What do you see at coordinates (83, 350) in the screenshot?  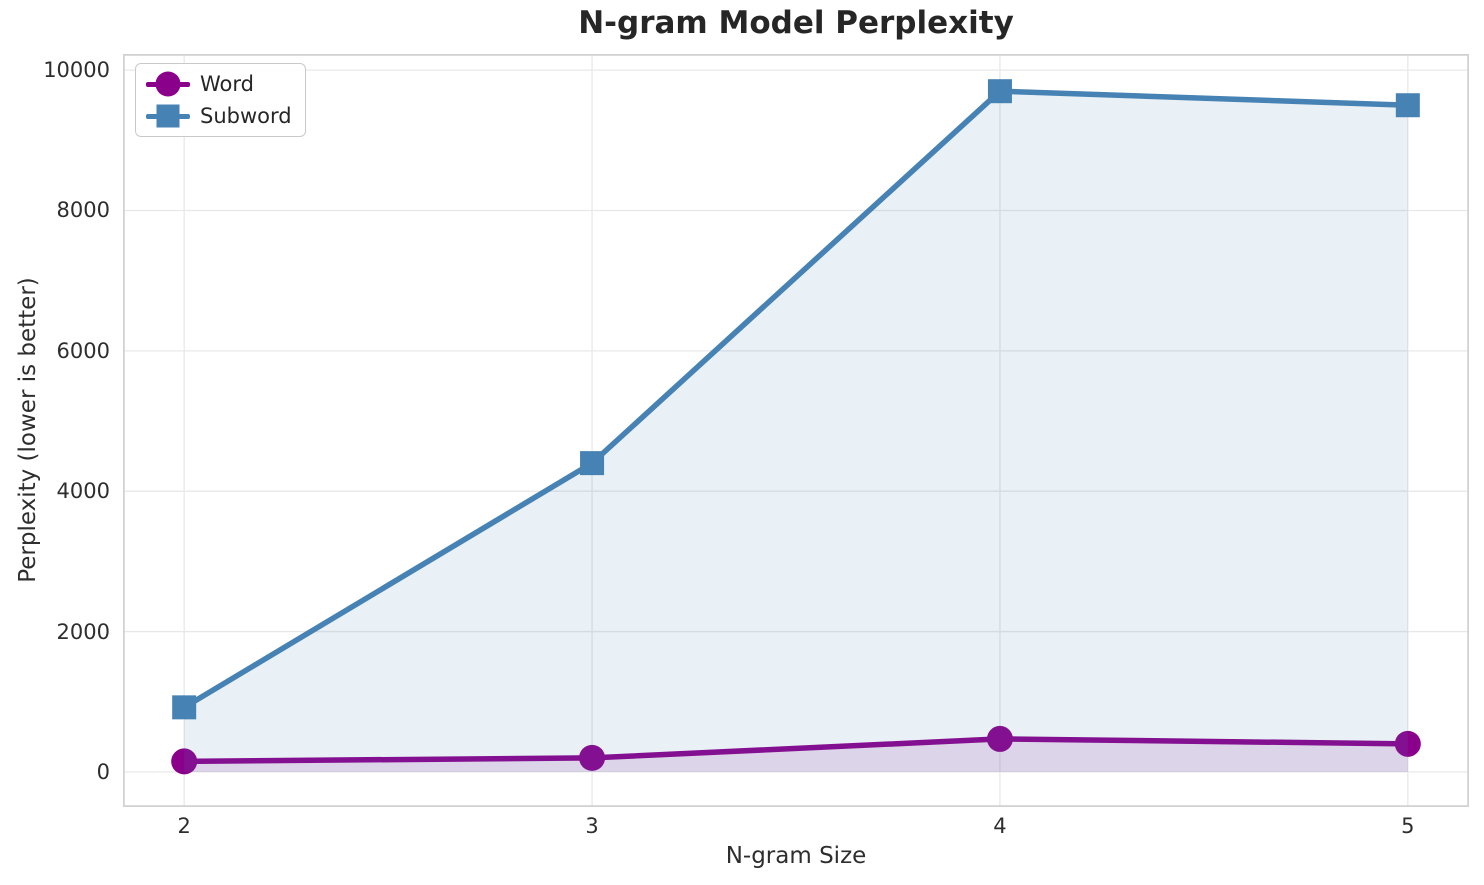 I see `y-tick-label-6000: 6000` at bounding box center [83, 350].